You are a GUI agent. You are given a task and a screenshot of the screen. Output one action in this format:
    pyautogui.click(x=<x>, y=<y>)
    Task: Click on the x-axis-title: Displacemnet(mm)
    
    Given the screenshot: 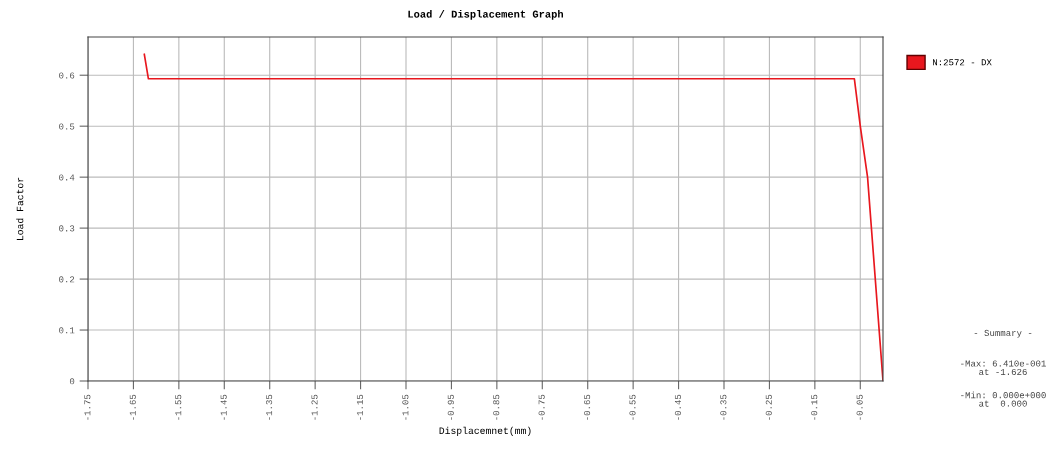 What is the action you would take?
    pyautogui.click(x=485, y=431)
    